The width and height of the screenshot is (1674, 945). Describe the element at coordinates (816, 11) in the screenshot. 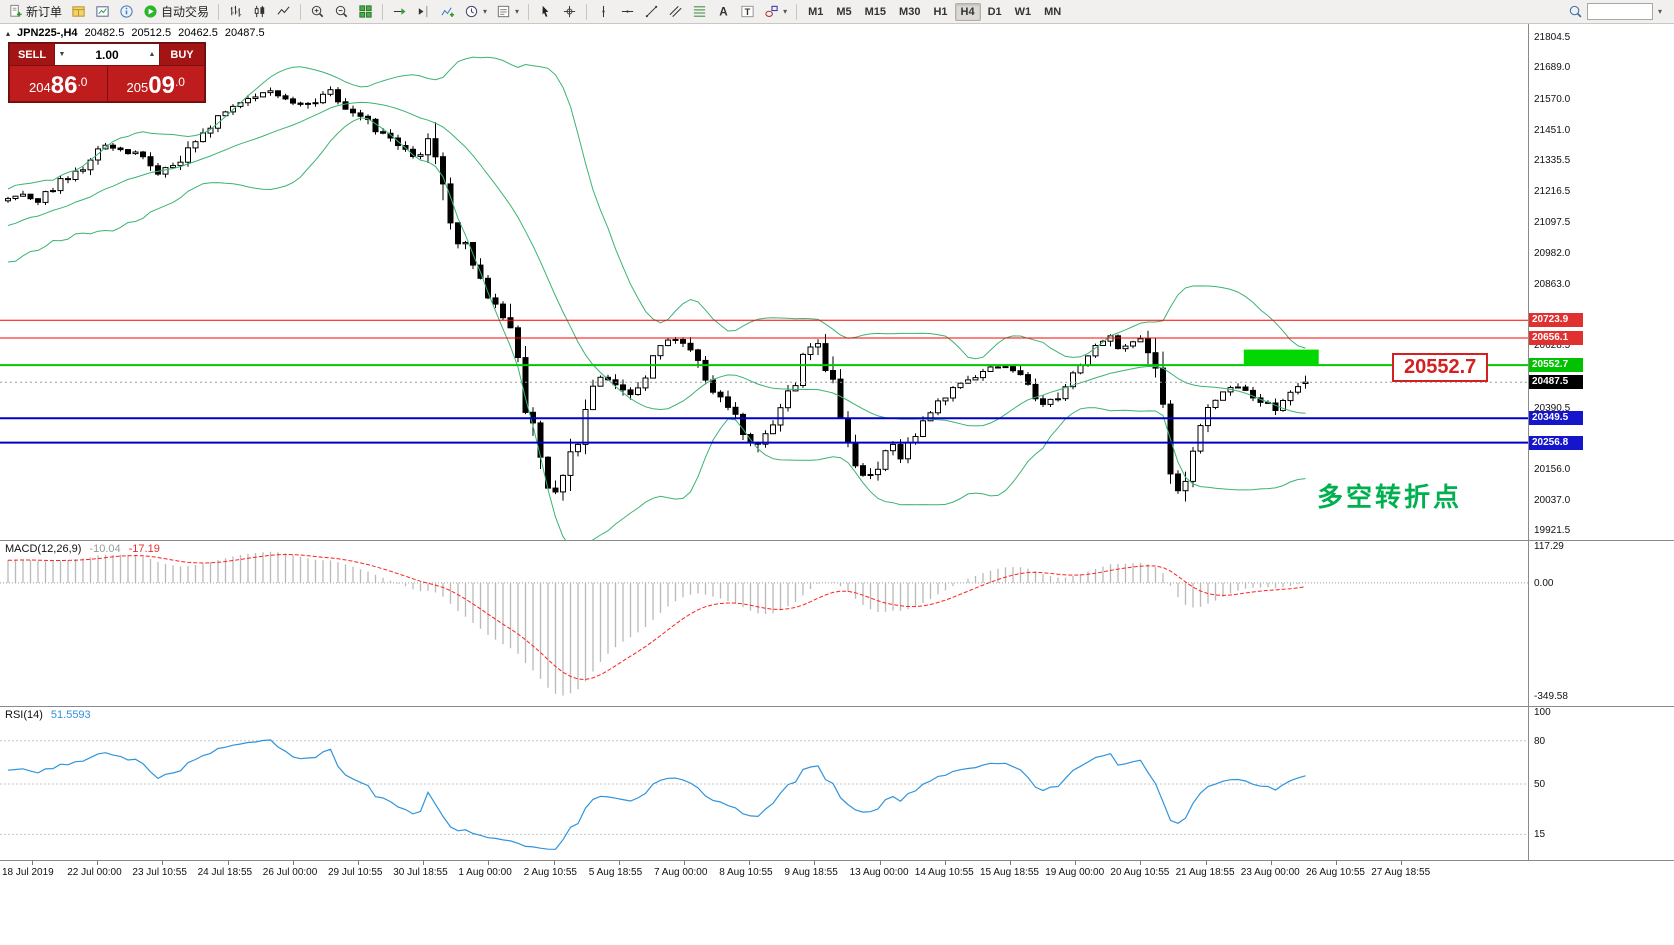

I see `timeframe-m1-button: M1` at that location.